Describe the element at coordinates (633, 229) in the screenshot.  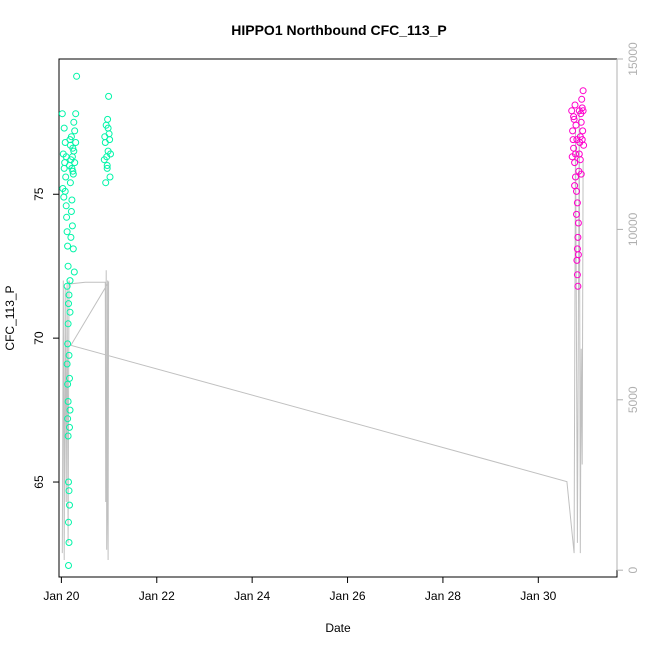
I see `y2-tick-label: 10000` at that location.